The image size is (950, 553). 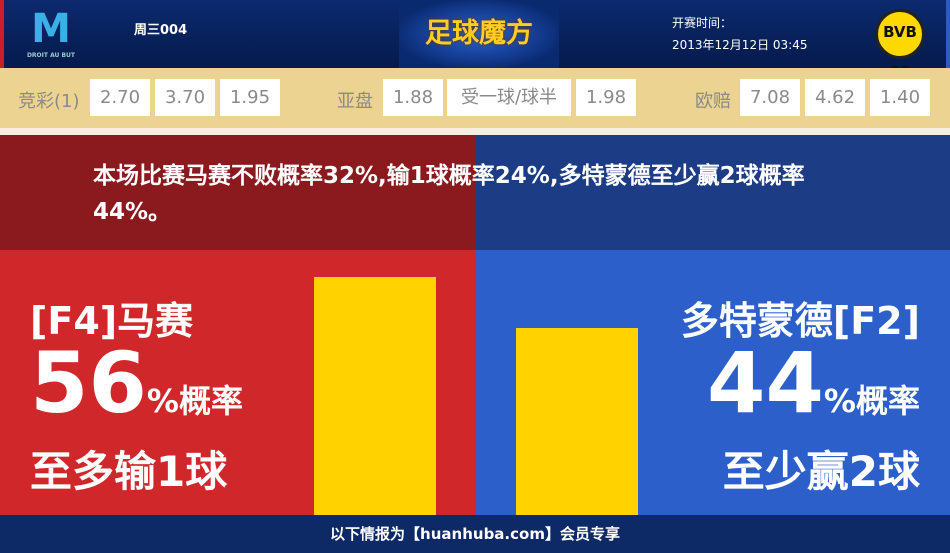 I want to click on away-outcome: 至少赢2球, so click(x=821, y=471).